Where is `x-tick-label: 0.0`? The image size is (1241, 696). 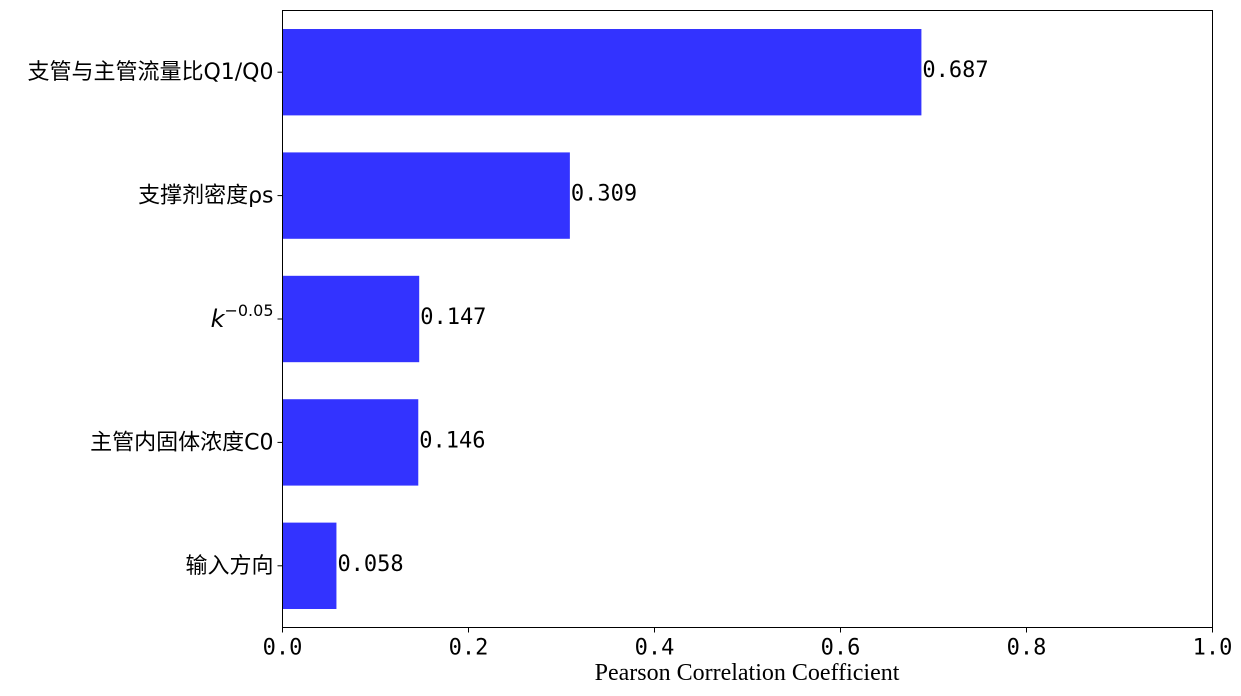 x-tick-label: 0.0 is located at coordinates (283, 648).